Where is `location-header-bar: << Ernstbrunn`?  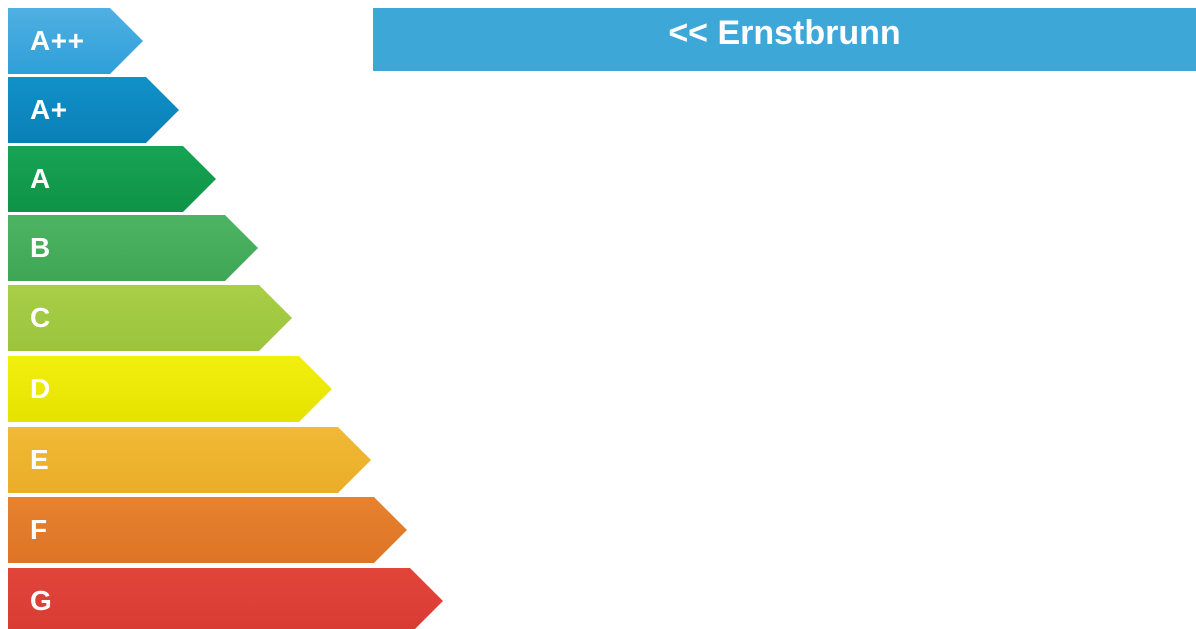 location-header-bar: << Ernstbrunn is located at coordinates (784, 39).